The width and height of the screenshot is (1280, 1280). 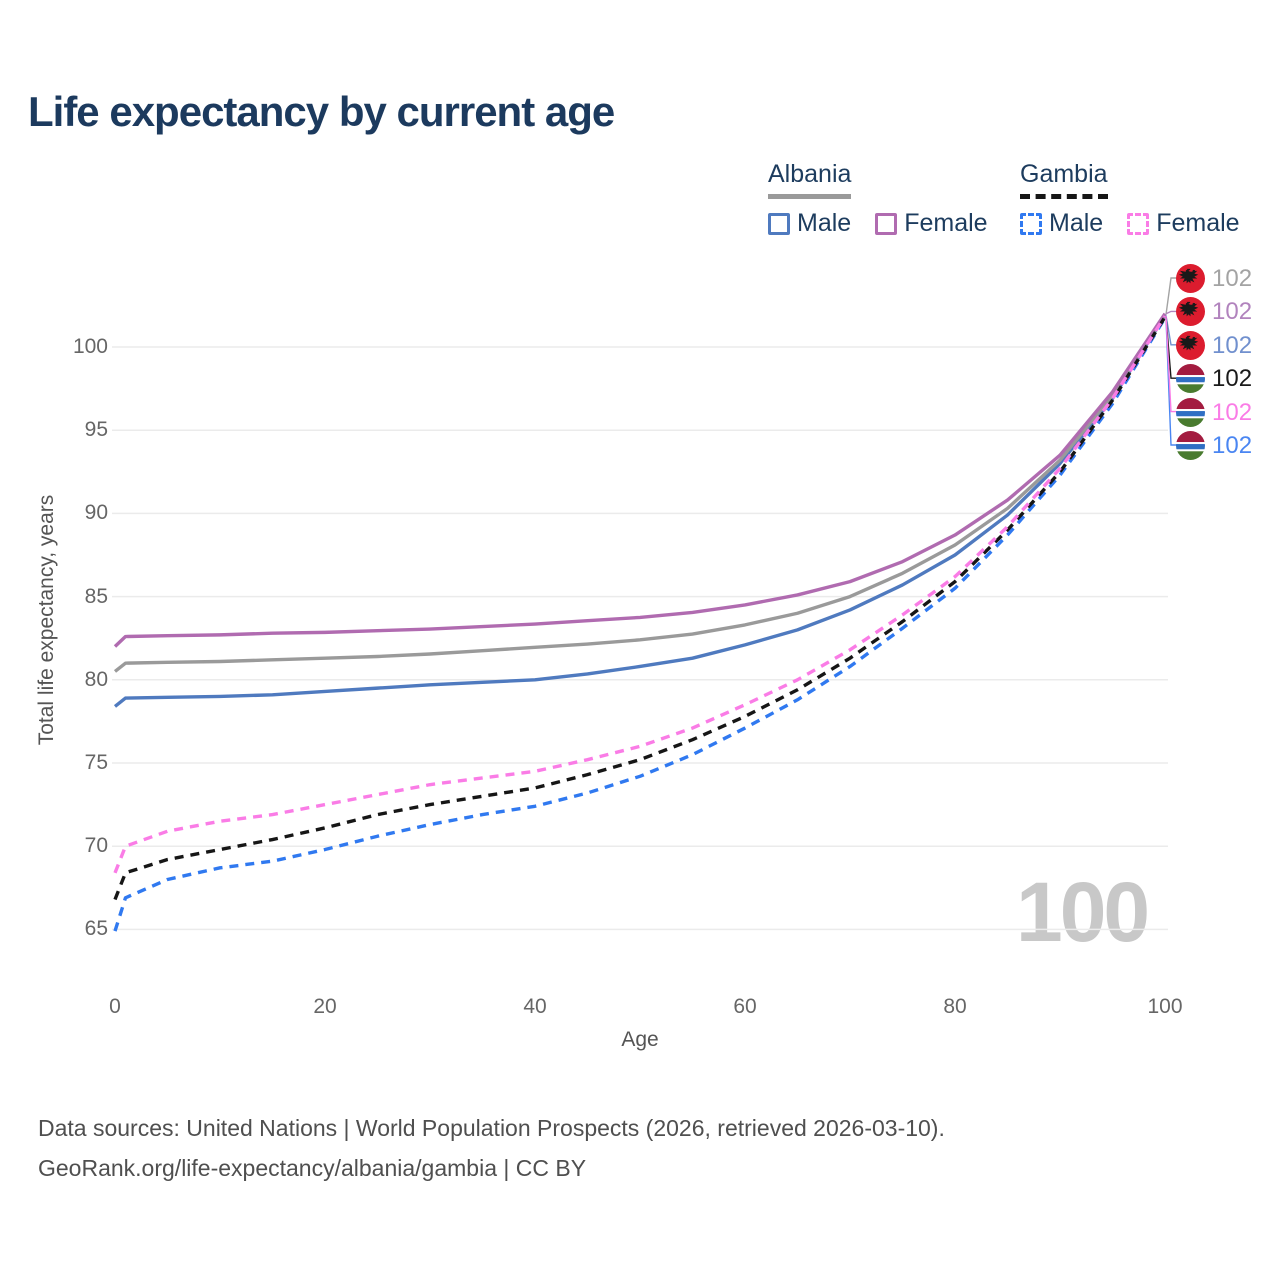 I want to click on y-tick-label: 90, so click(x=96, y=513).